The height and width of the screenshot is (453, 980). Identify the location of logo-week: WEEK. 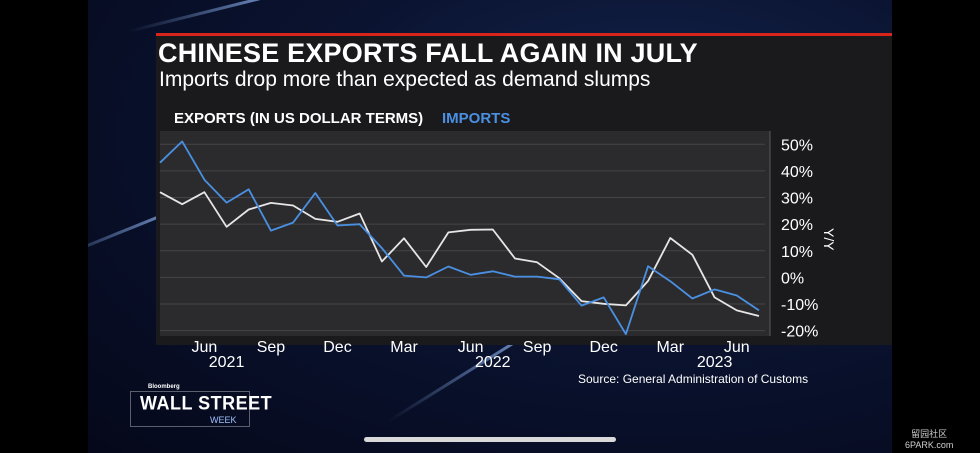
(223, 420).